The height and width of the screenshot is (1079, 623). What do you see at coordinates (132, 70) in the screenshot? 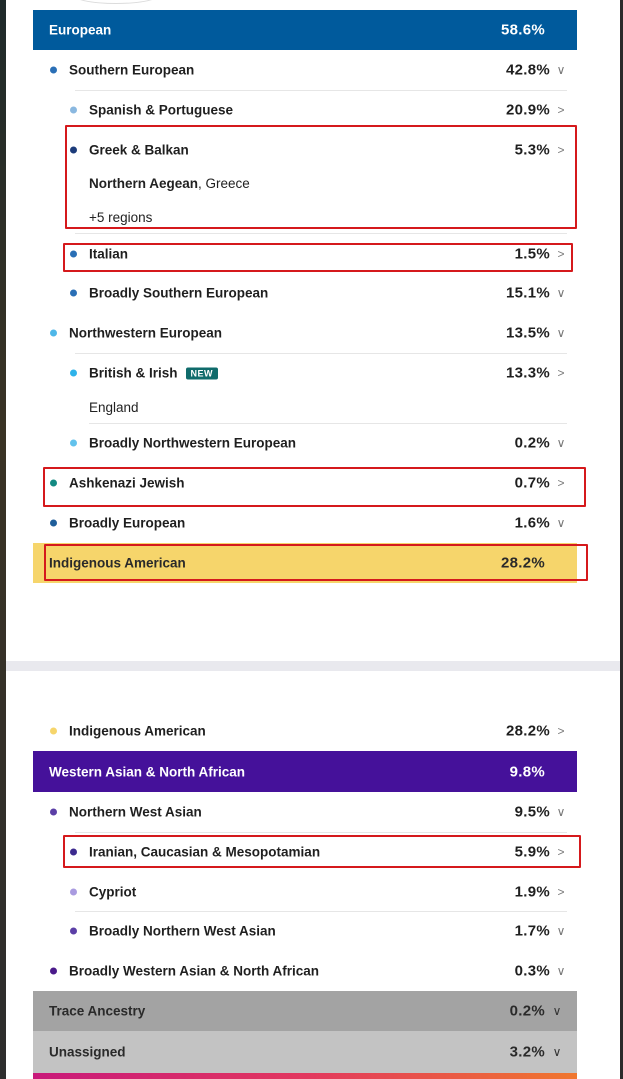
I see `southern-european-label: Southern European` at bounding box center [132, 70].